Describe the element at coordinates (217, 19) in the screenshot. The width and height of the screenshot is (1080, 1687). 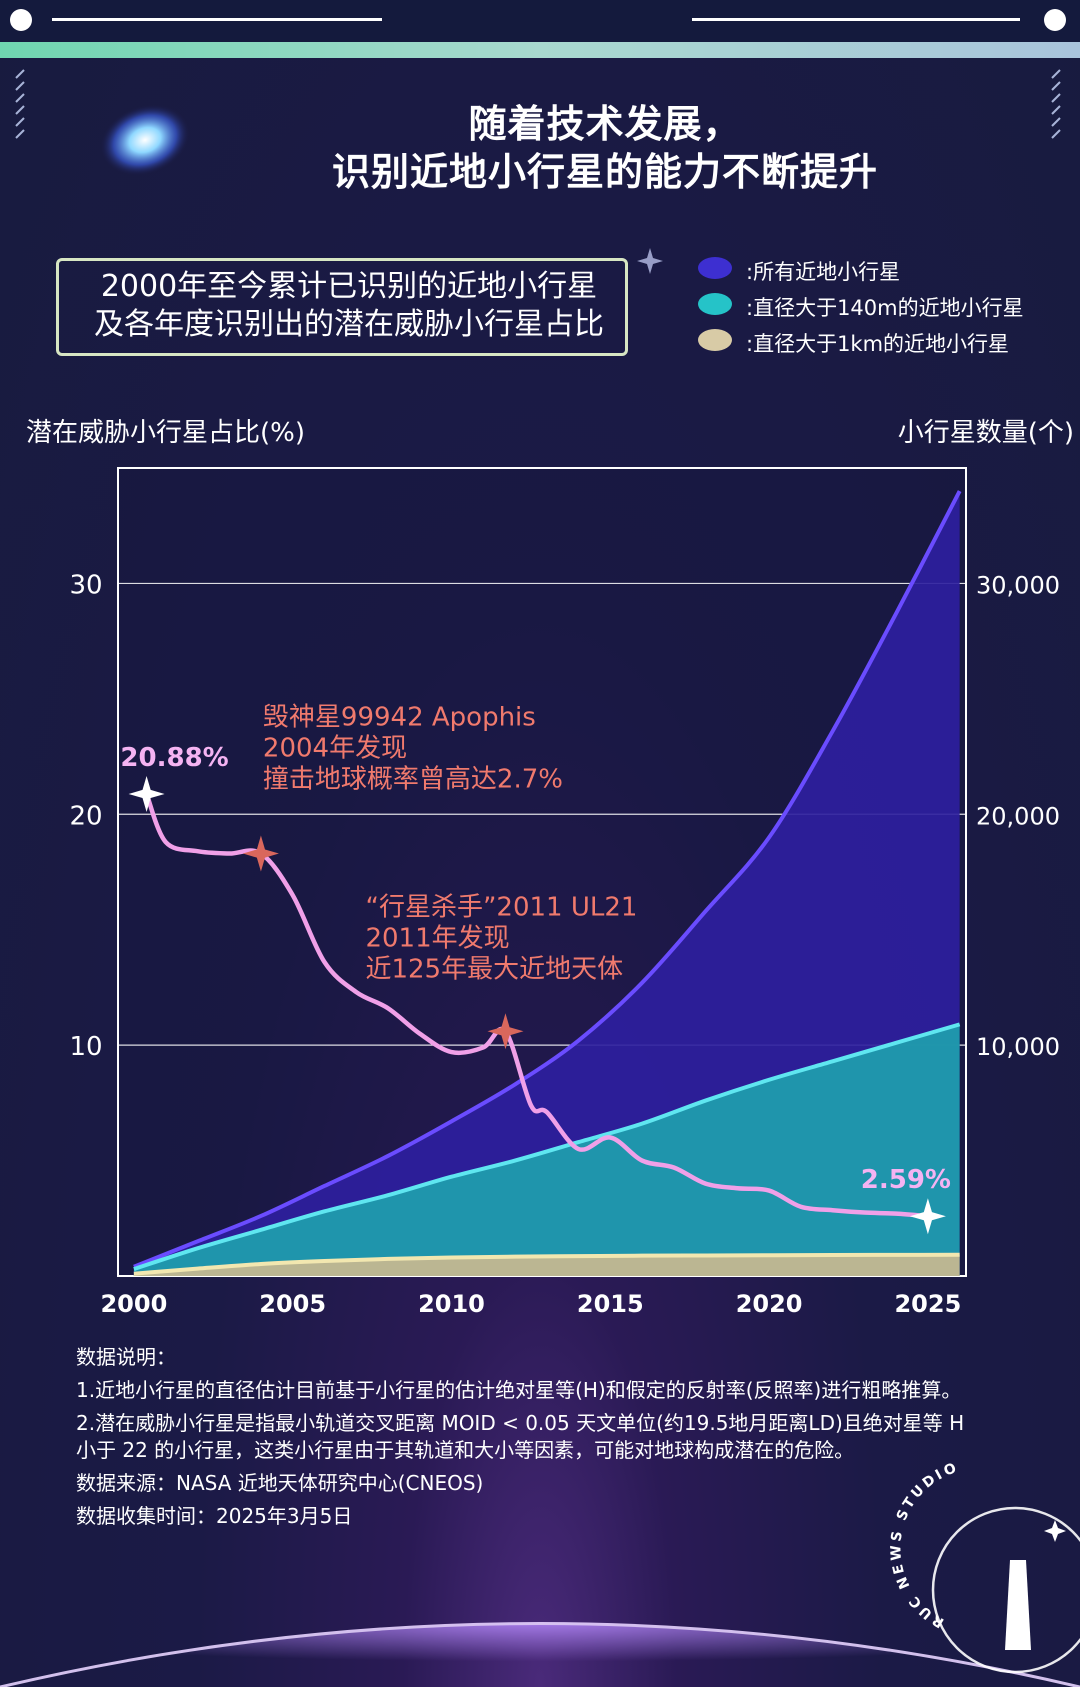
I see `left-rule` at that location.